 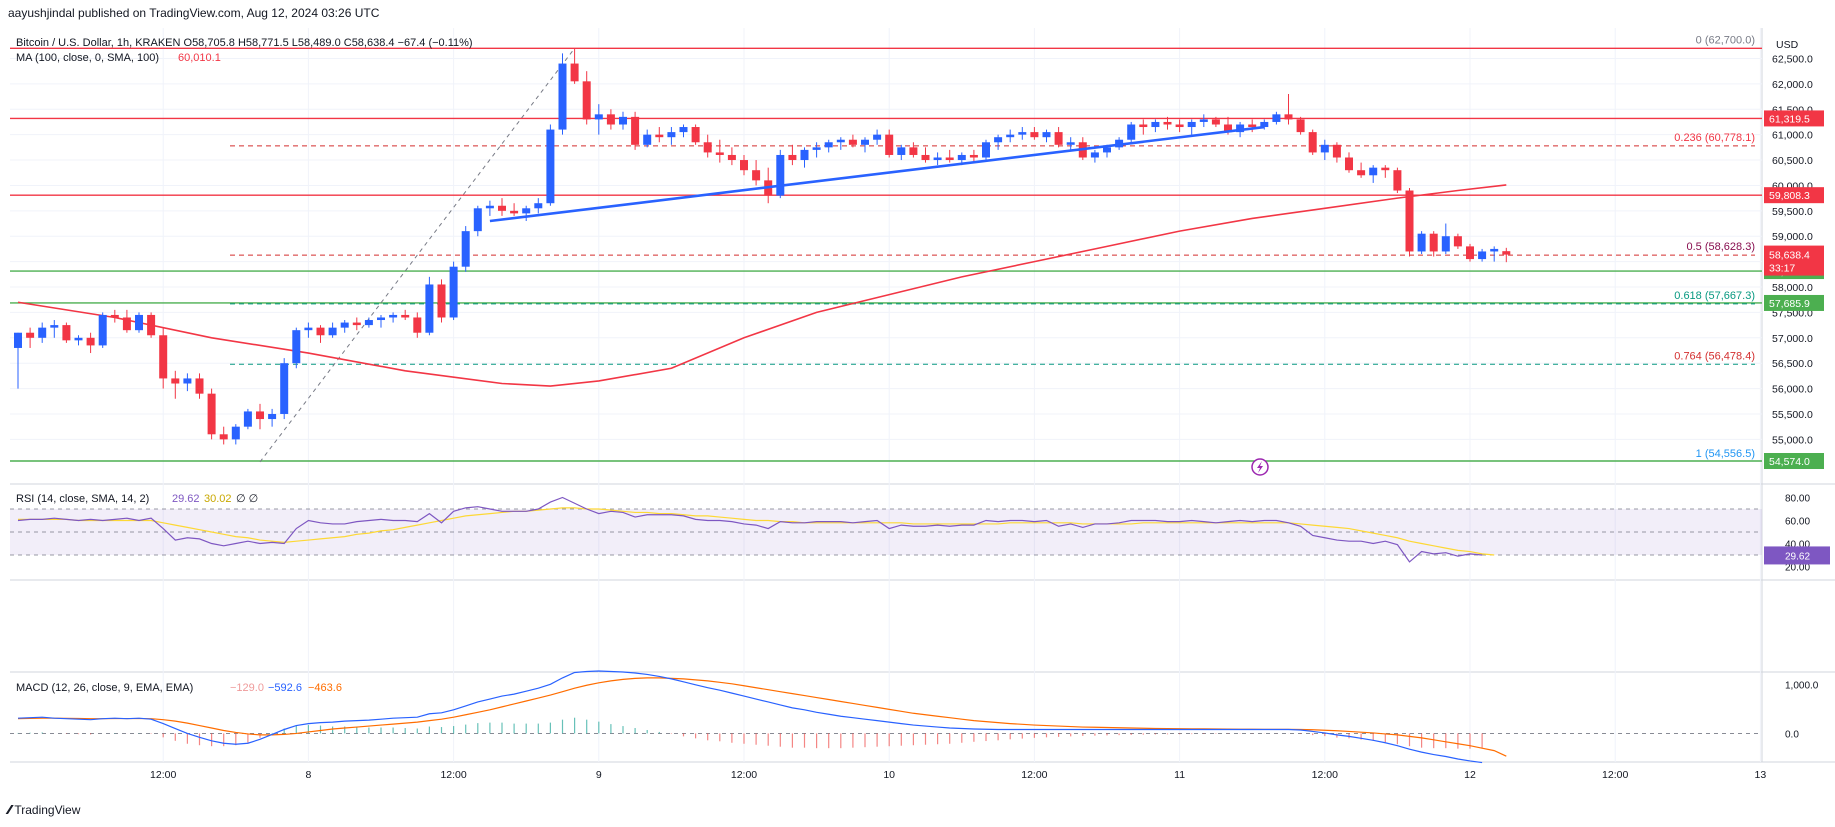 What do you see at coordinates (1260, 467) in the screenshot?
I see `flash-icon` at bounding box center [1260, 467].